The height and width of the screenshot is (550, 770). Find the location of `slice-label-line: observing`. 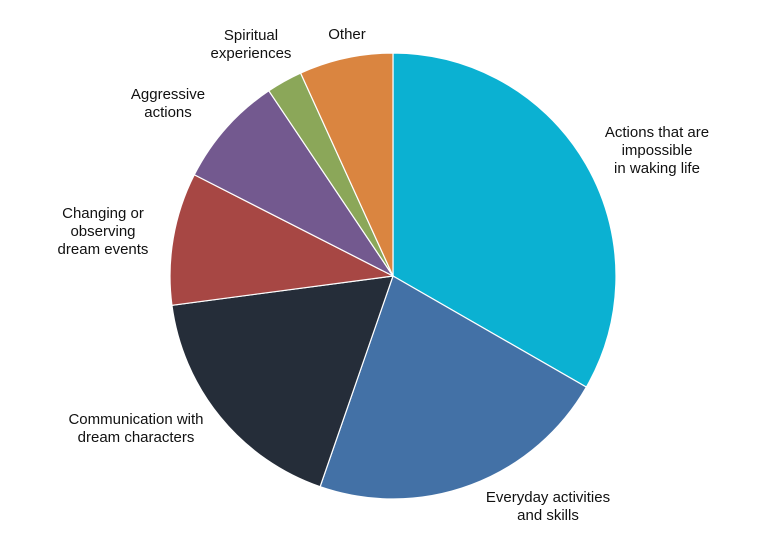

slice-label-line: observing is located at coordinates (102, 231).